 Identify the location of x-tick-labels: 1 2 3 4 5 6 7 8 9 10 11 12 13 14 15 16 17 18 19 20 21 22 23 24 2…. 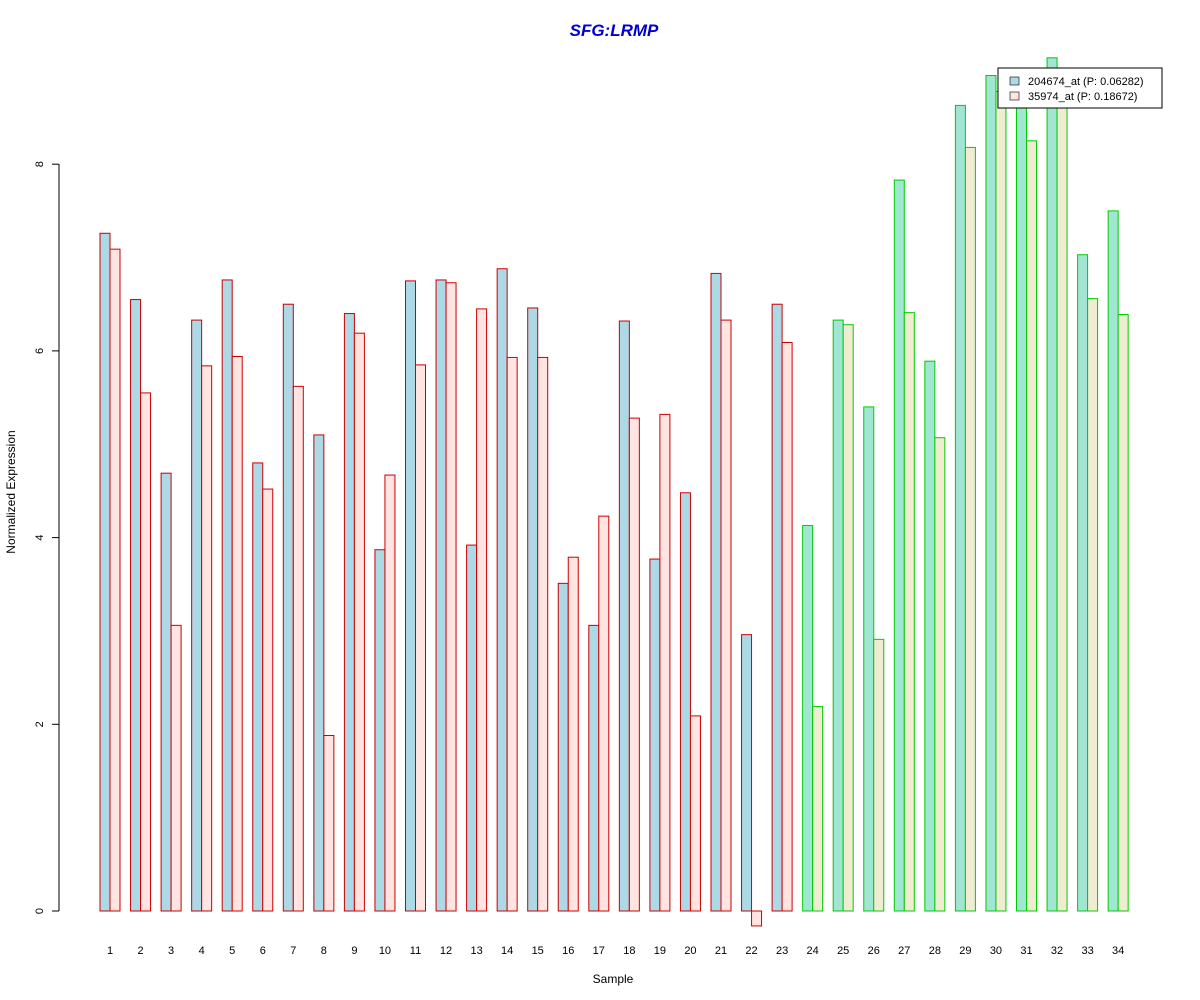
(615, 951).